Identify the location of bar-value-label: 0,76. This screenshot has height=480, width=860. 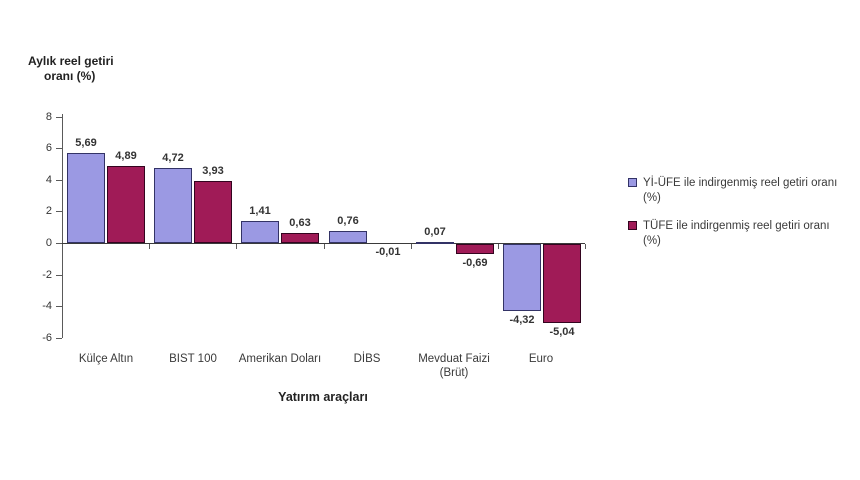
(348, 221).